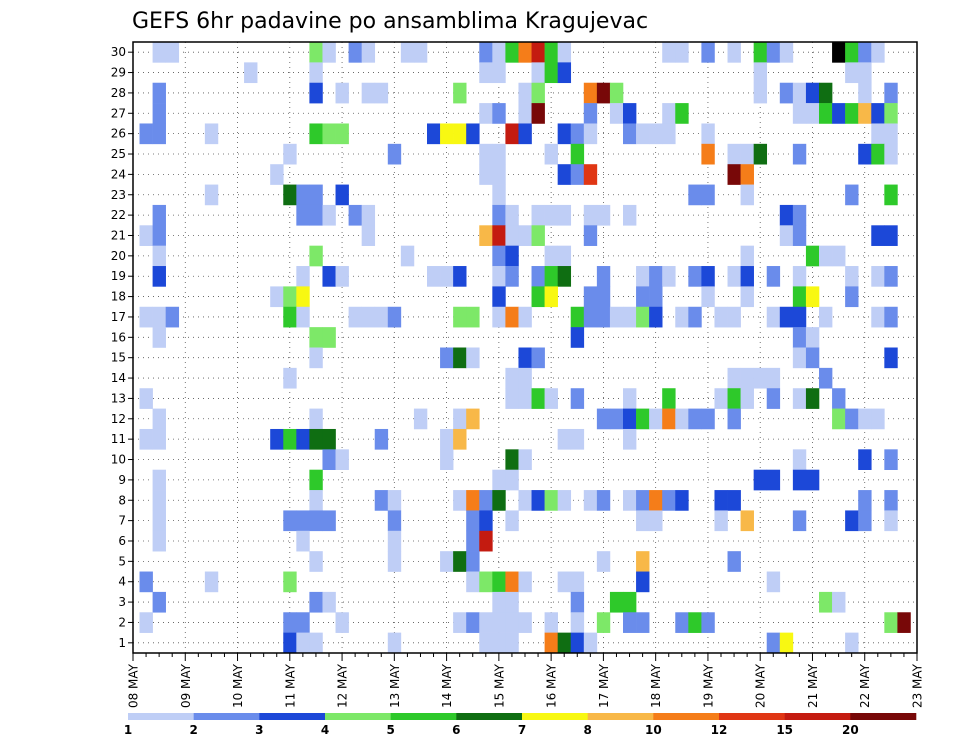  What do you see at coordinates (118, 297) in the screenshot?
I see `y-tick-label: 18` at bounding box center [118, 297].